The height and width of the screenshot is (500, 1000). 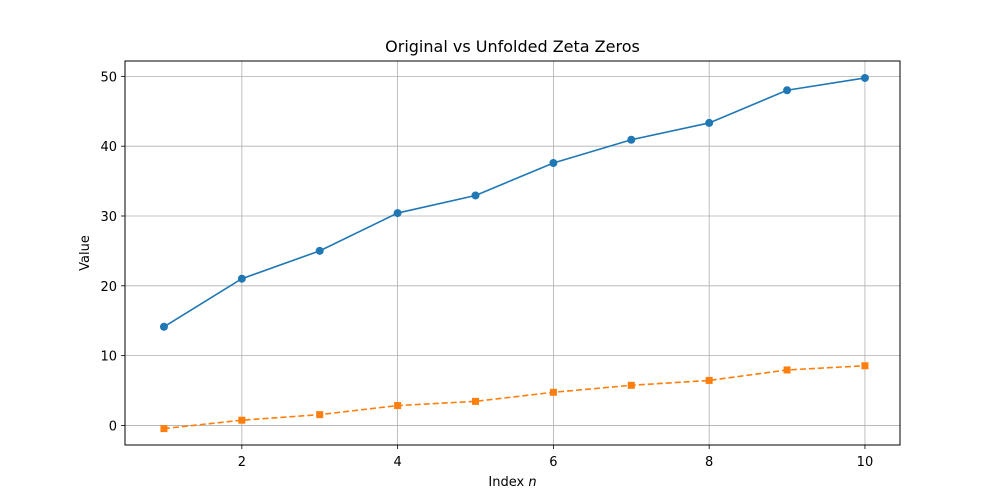 What do you see at coordinates (512, 46) in the screenshot?
I see `chart-title: Original vs Unfolded Zeta Zeros` at bounding box center [512, 46].